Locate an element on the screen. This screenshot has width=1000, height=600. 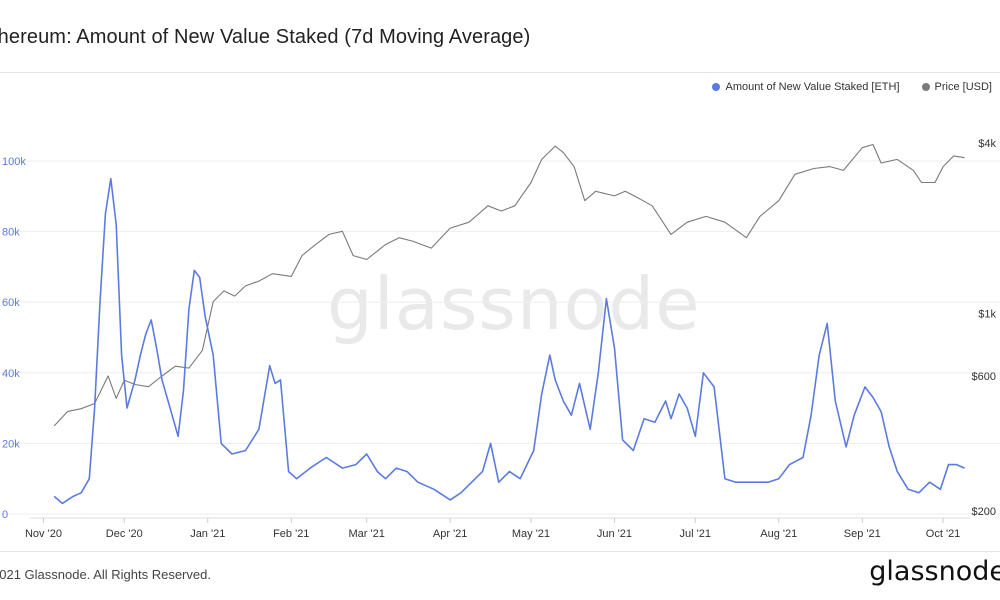
copyright-text: 2021 Glassnode. All Rights Reserved. is located at coordinates (105, 574).